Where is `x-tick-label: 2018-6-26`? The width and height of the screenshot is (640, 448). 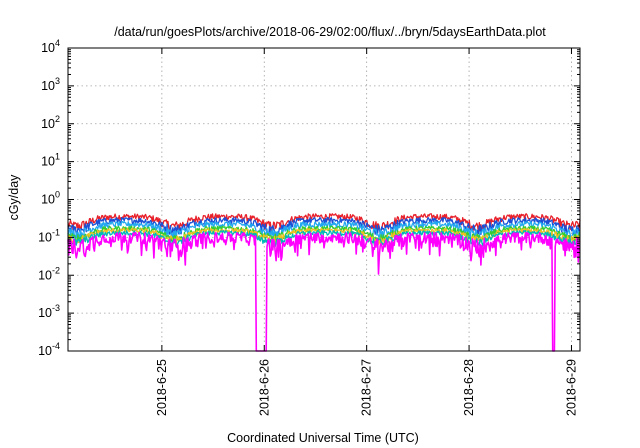
x-tick-label: 2018-6-26 is located at coordinates (264, 387).